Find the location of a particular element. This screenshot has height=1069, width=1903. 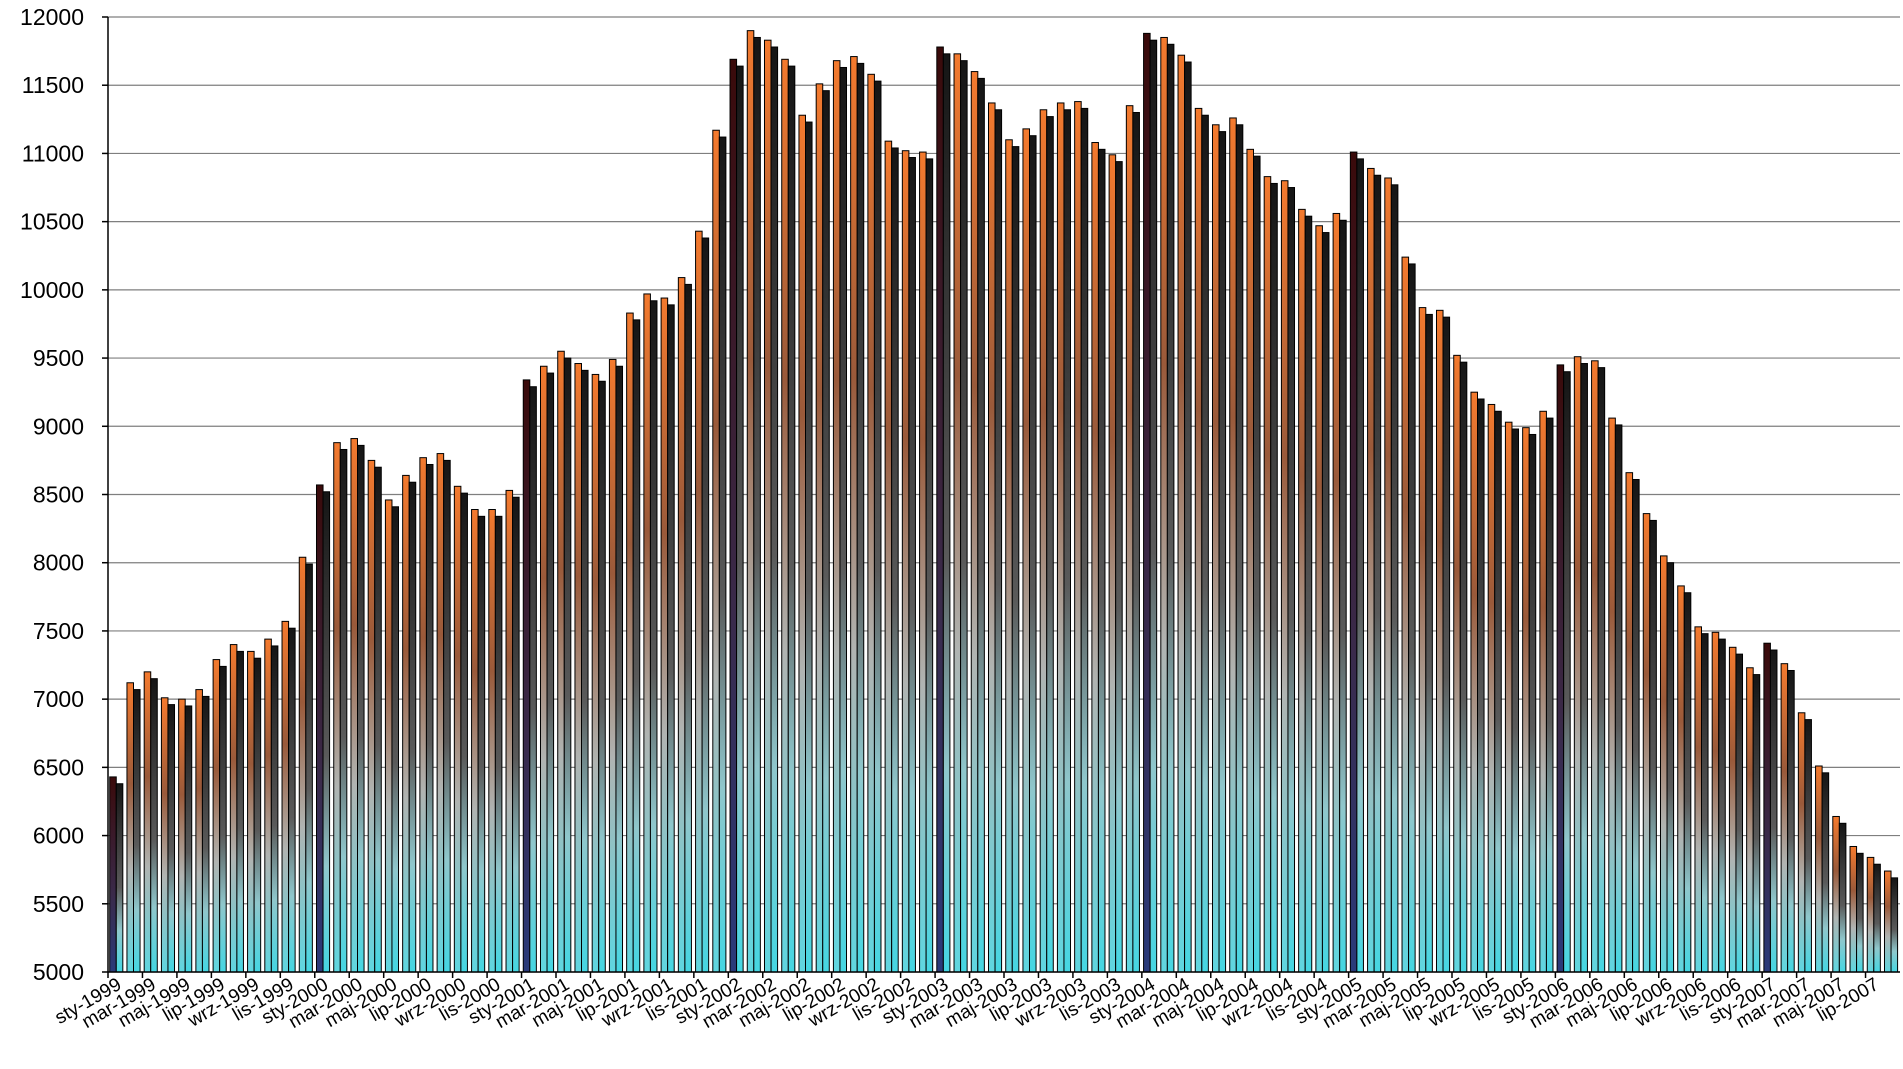

y-tick-label: 9000 is located at coordinates (58, 426).